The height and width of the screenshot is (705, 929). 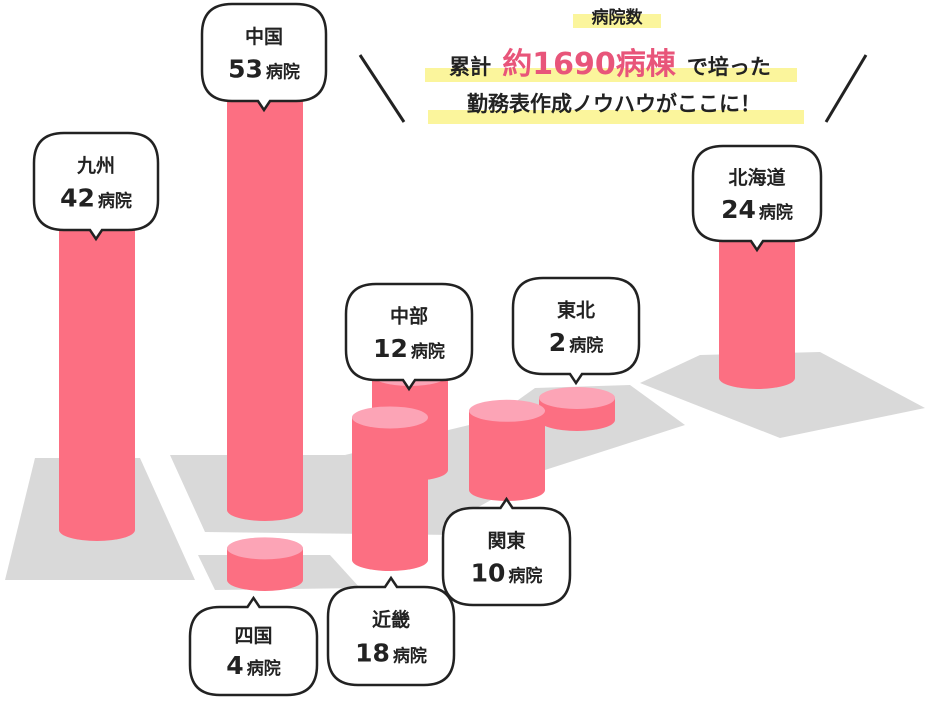 I want to click on value-label: 42 病院, so click(x=96, y=198).